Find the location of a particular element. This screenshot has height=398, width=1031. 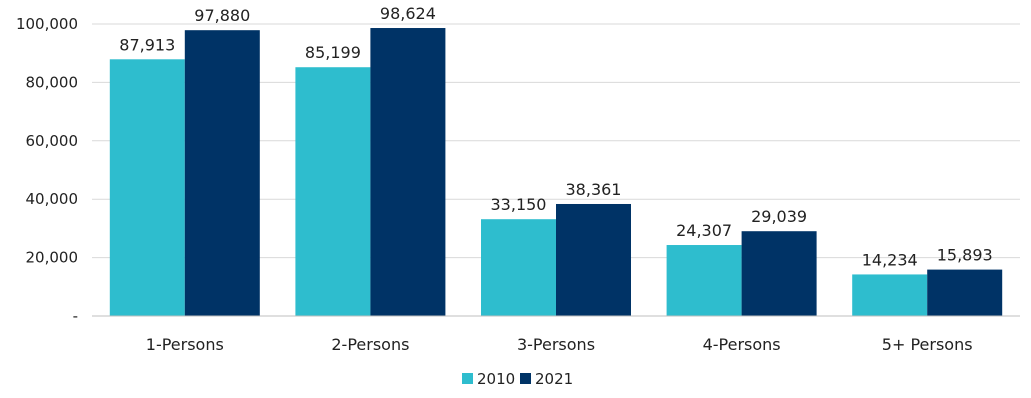

data-label: 14,234 is located at coordinates (890, 259).